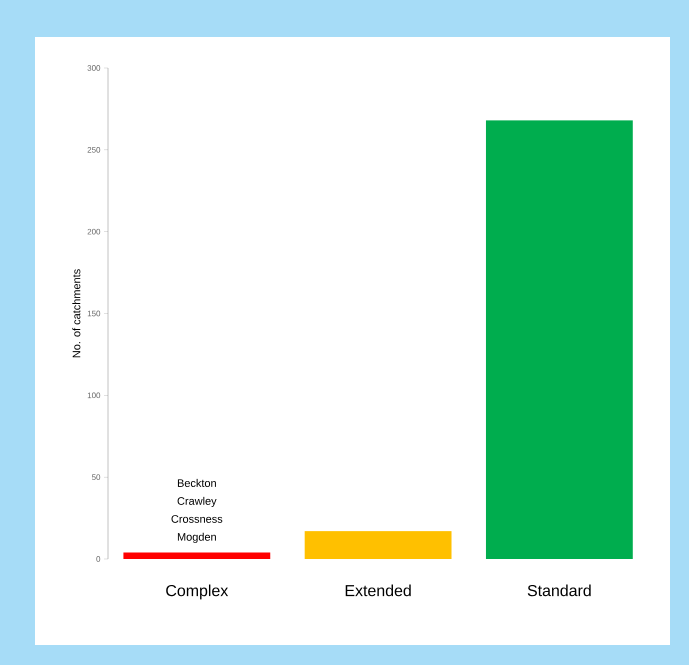 The width and height of the screenshot is (689, 665). What do you see at coordinates (197, 592) in the screenshot?
I see `x-tick-label: Complex` at bounding box center [197, 592].